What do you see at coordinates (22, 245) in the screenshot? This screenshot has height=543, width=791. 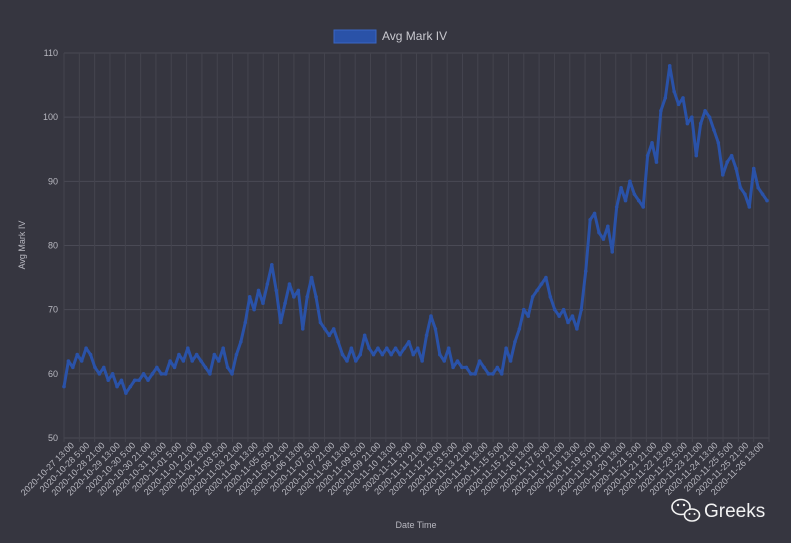 I see `y-axis-title: Avg Mark IV` at bounding box center [22, 245].